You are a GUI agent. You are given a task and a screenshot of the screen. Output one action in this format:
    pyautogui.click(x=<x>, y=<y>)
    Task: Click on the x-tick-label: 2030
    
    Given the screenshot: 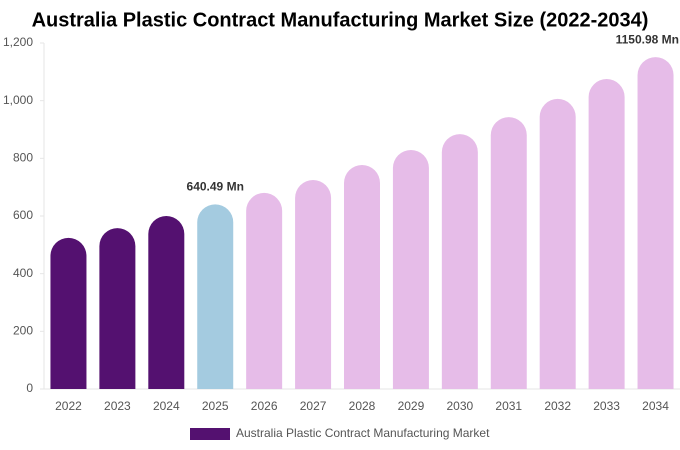 What is the action you would take?
    pyautogui.click(x=459, y=406)
    